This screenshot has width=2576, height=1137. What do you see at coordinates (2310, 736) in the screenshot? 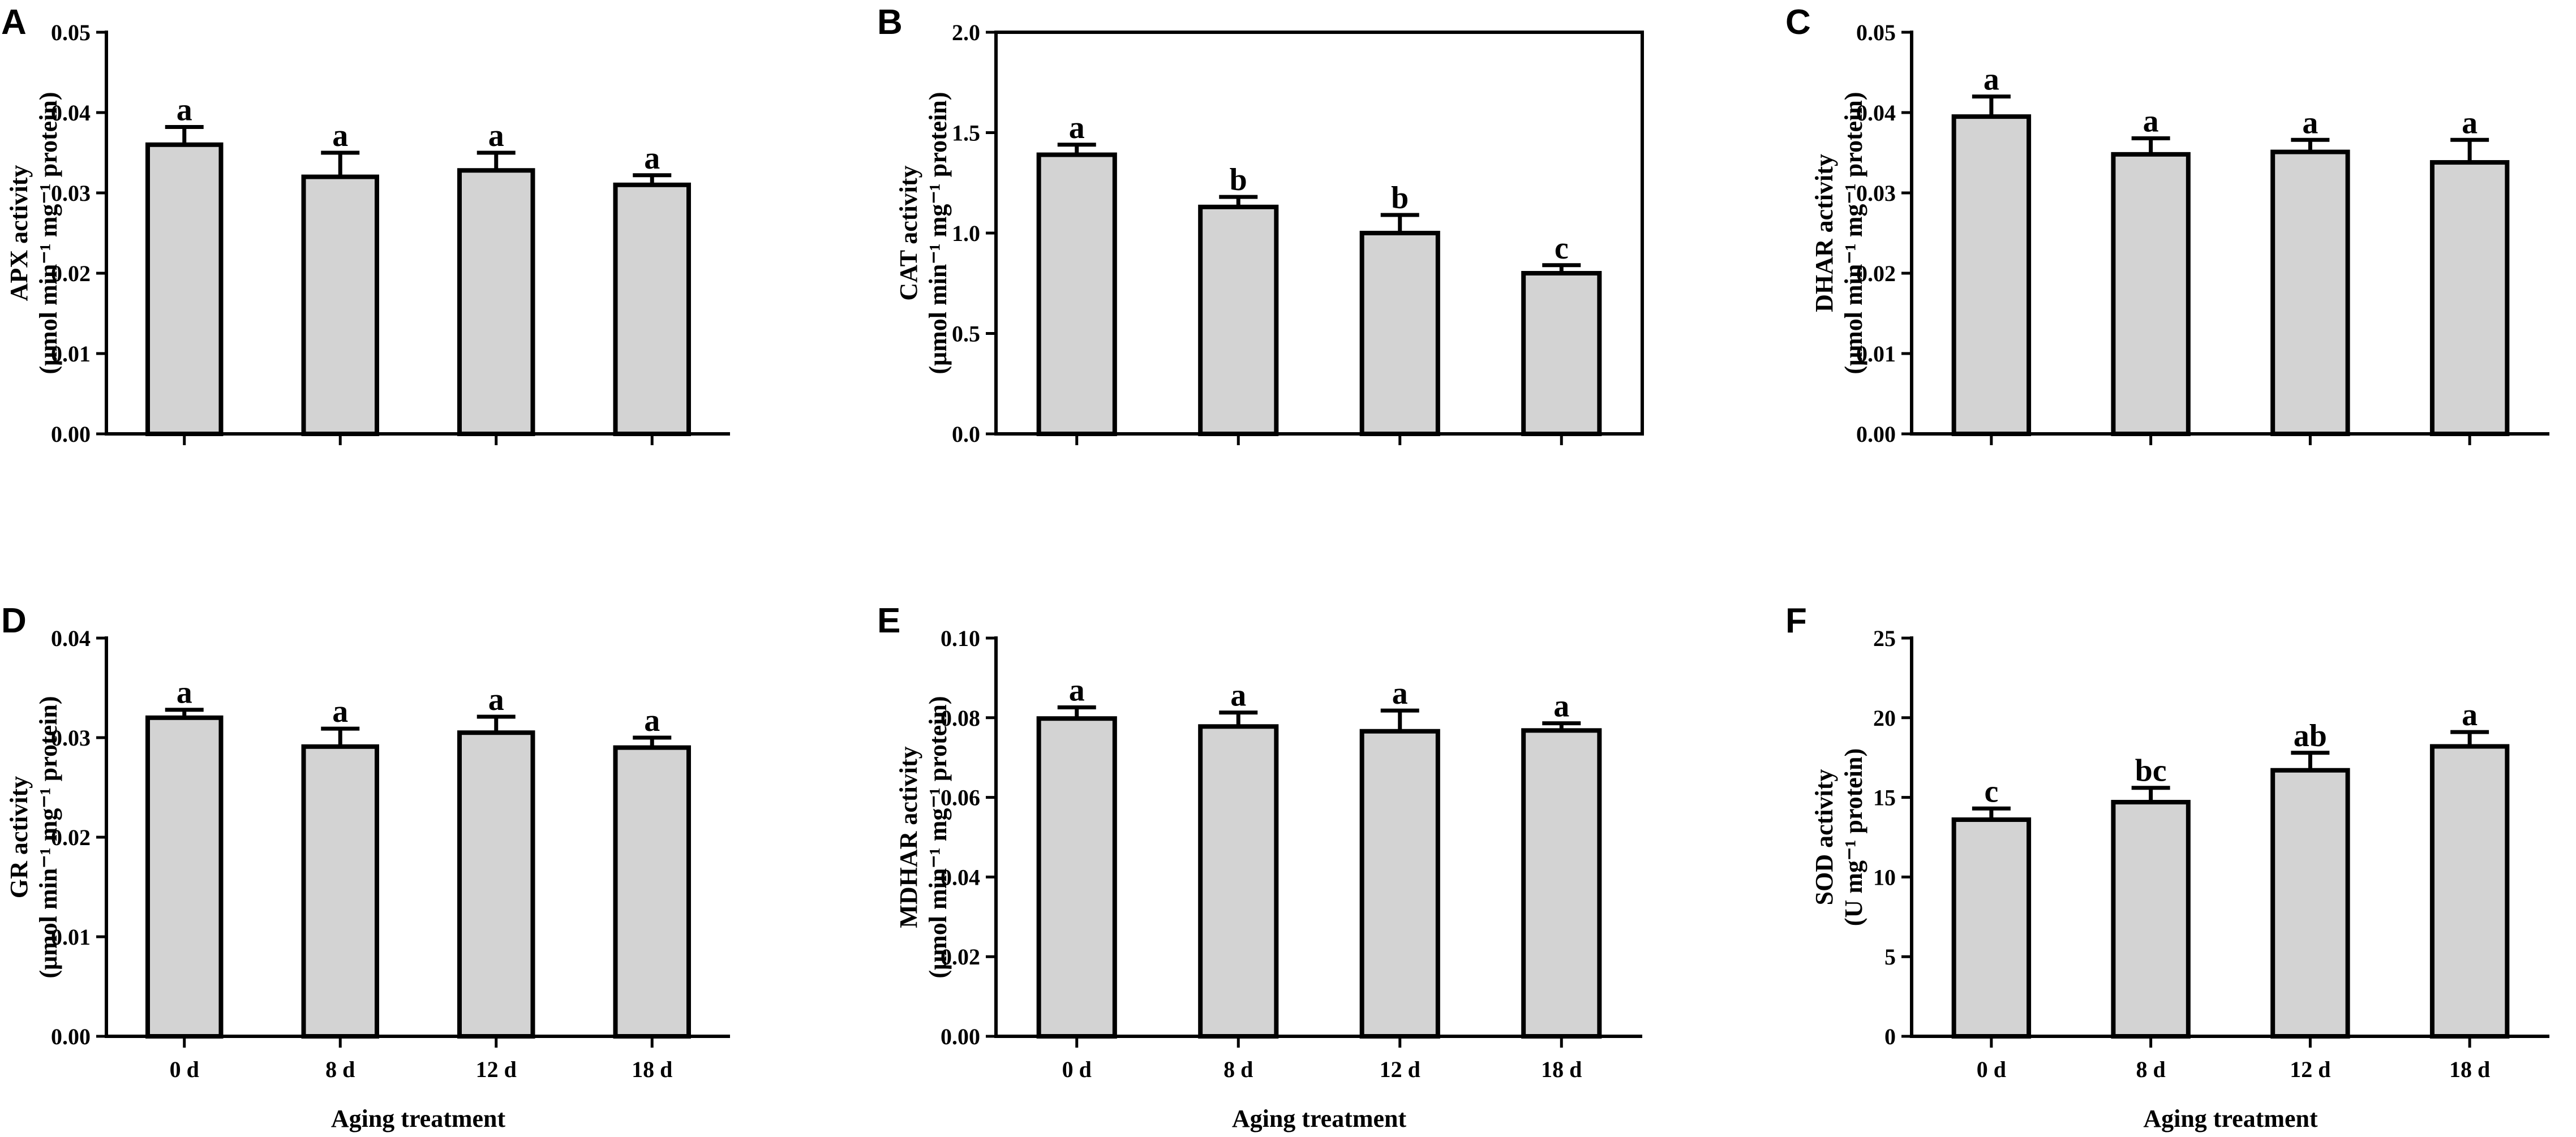
I see `significance-label: ab` at bounding box center [2310, 736].